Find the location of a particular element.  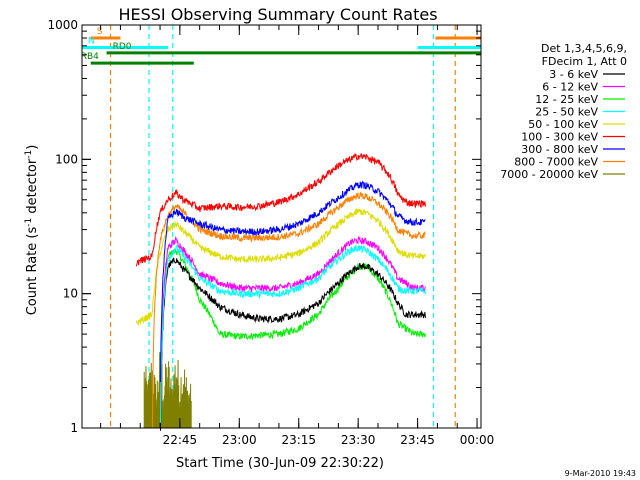

series-100-300-kev is located at coordinates (280, 209).